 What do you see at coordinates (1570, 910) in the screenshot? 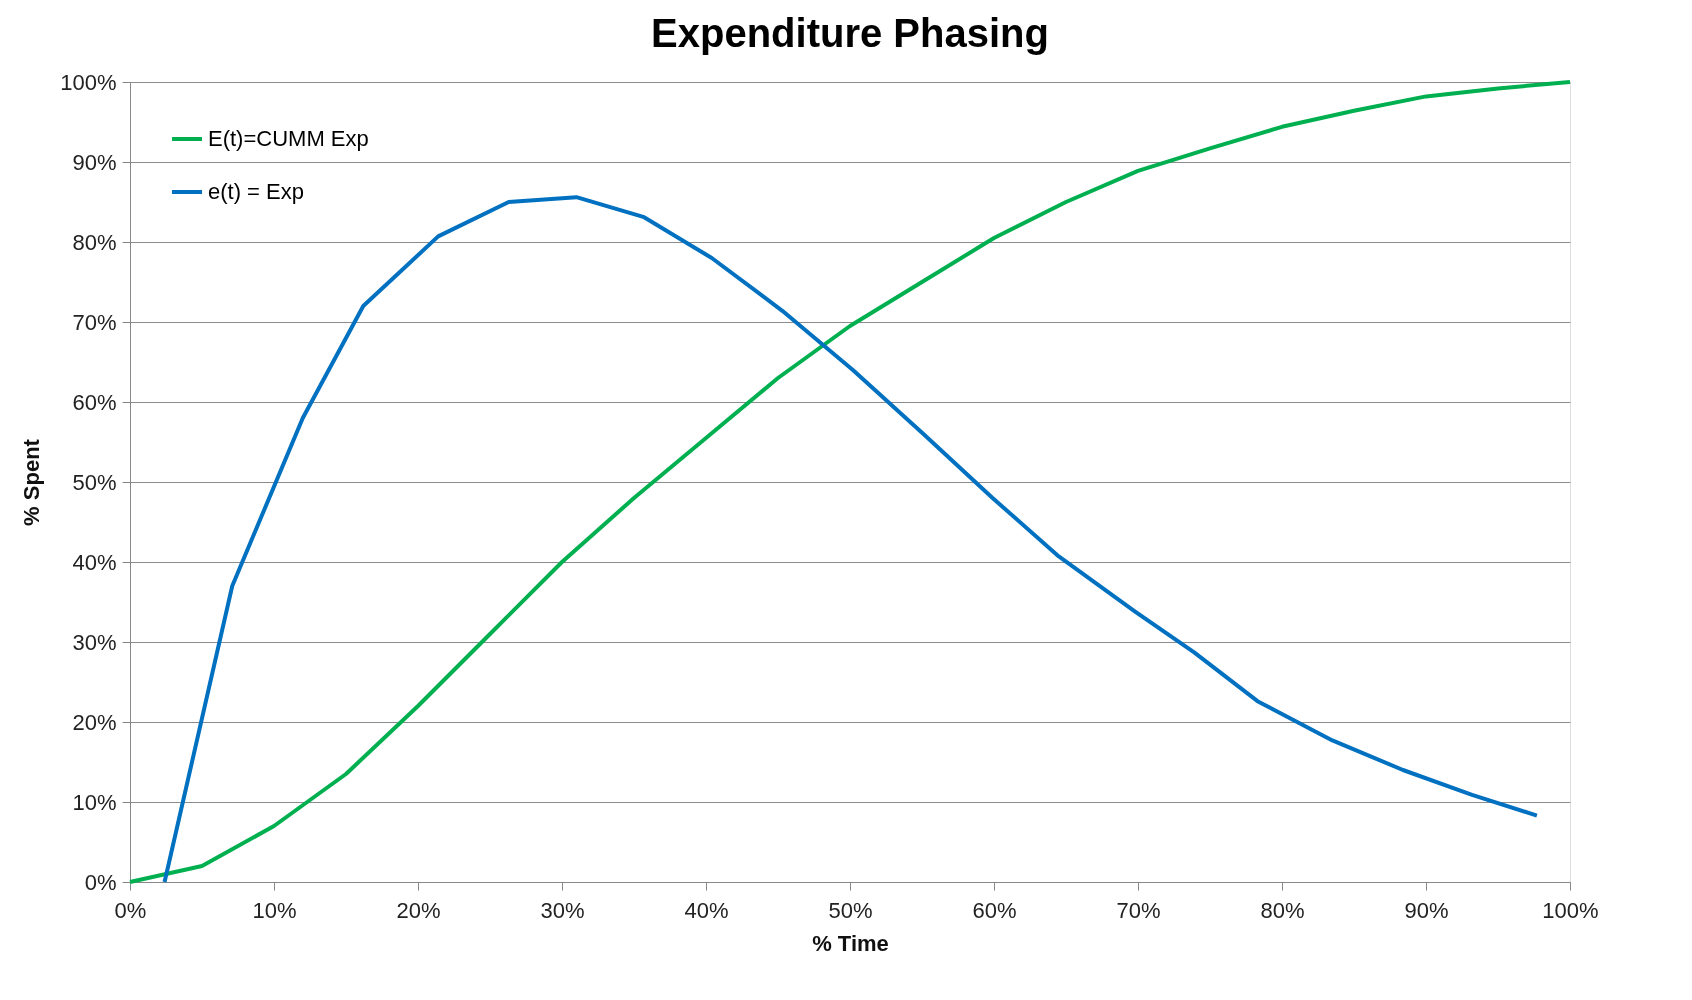
I see `x-tick-label: 100%` at bounding box center [1570, 910].